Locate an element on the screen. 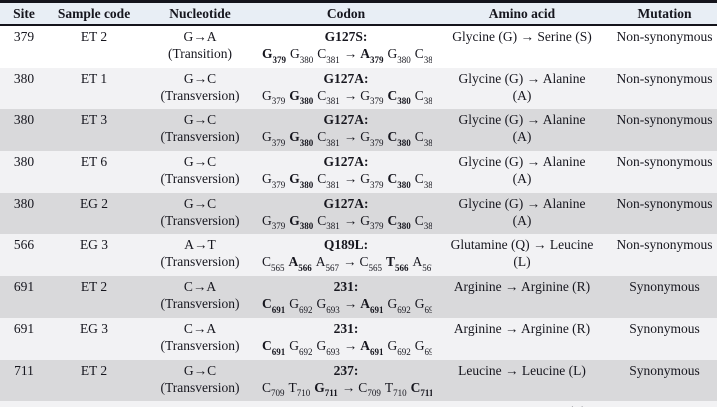 This screenshot has width=717, height=407. codon-position-subscript: 711 is located at coordinates (331, 393).